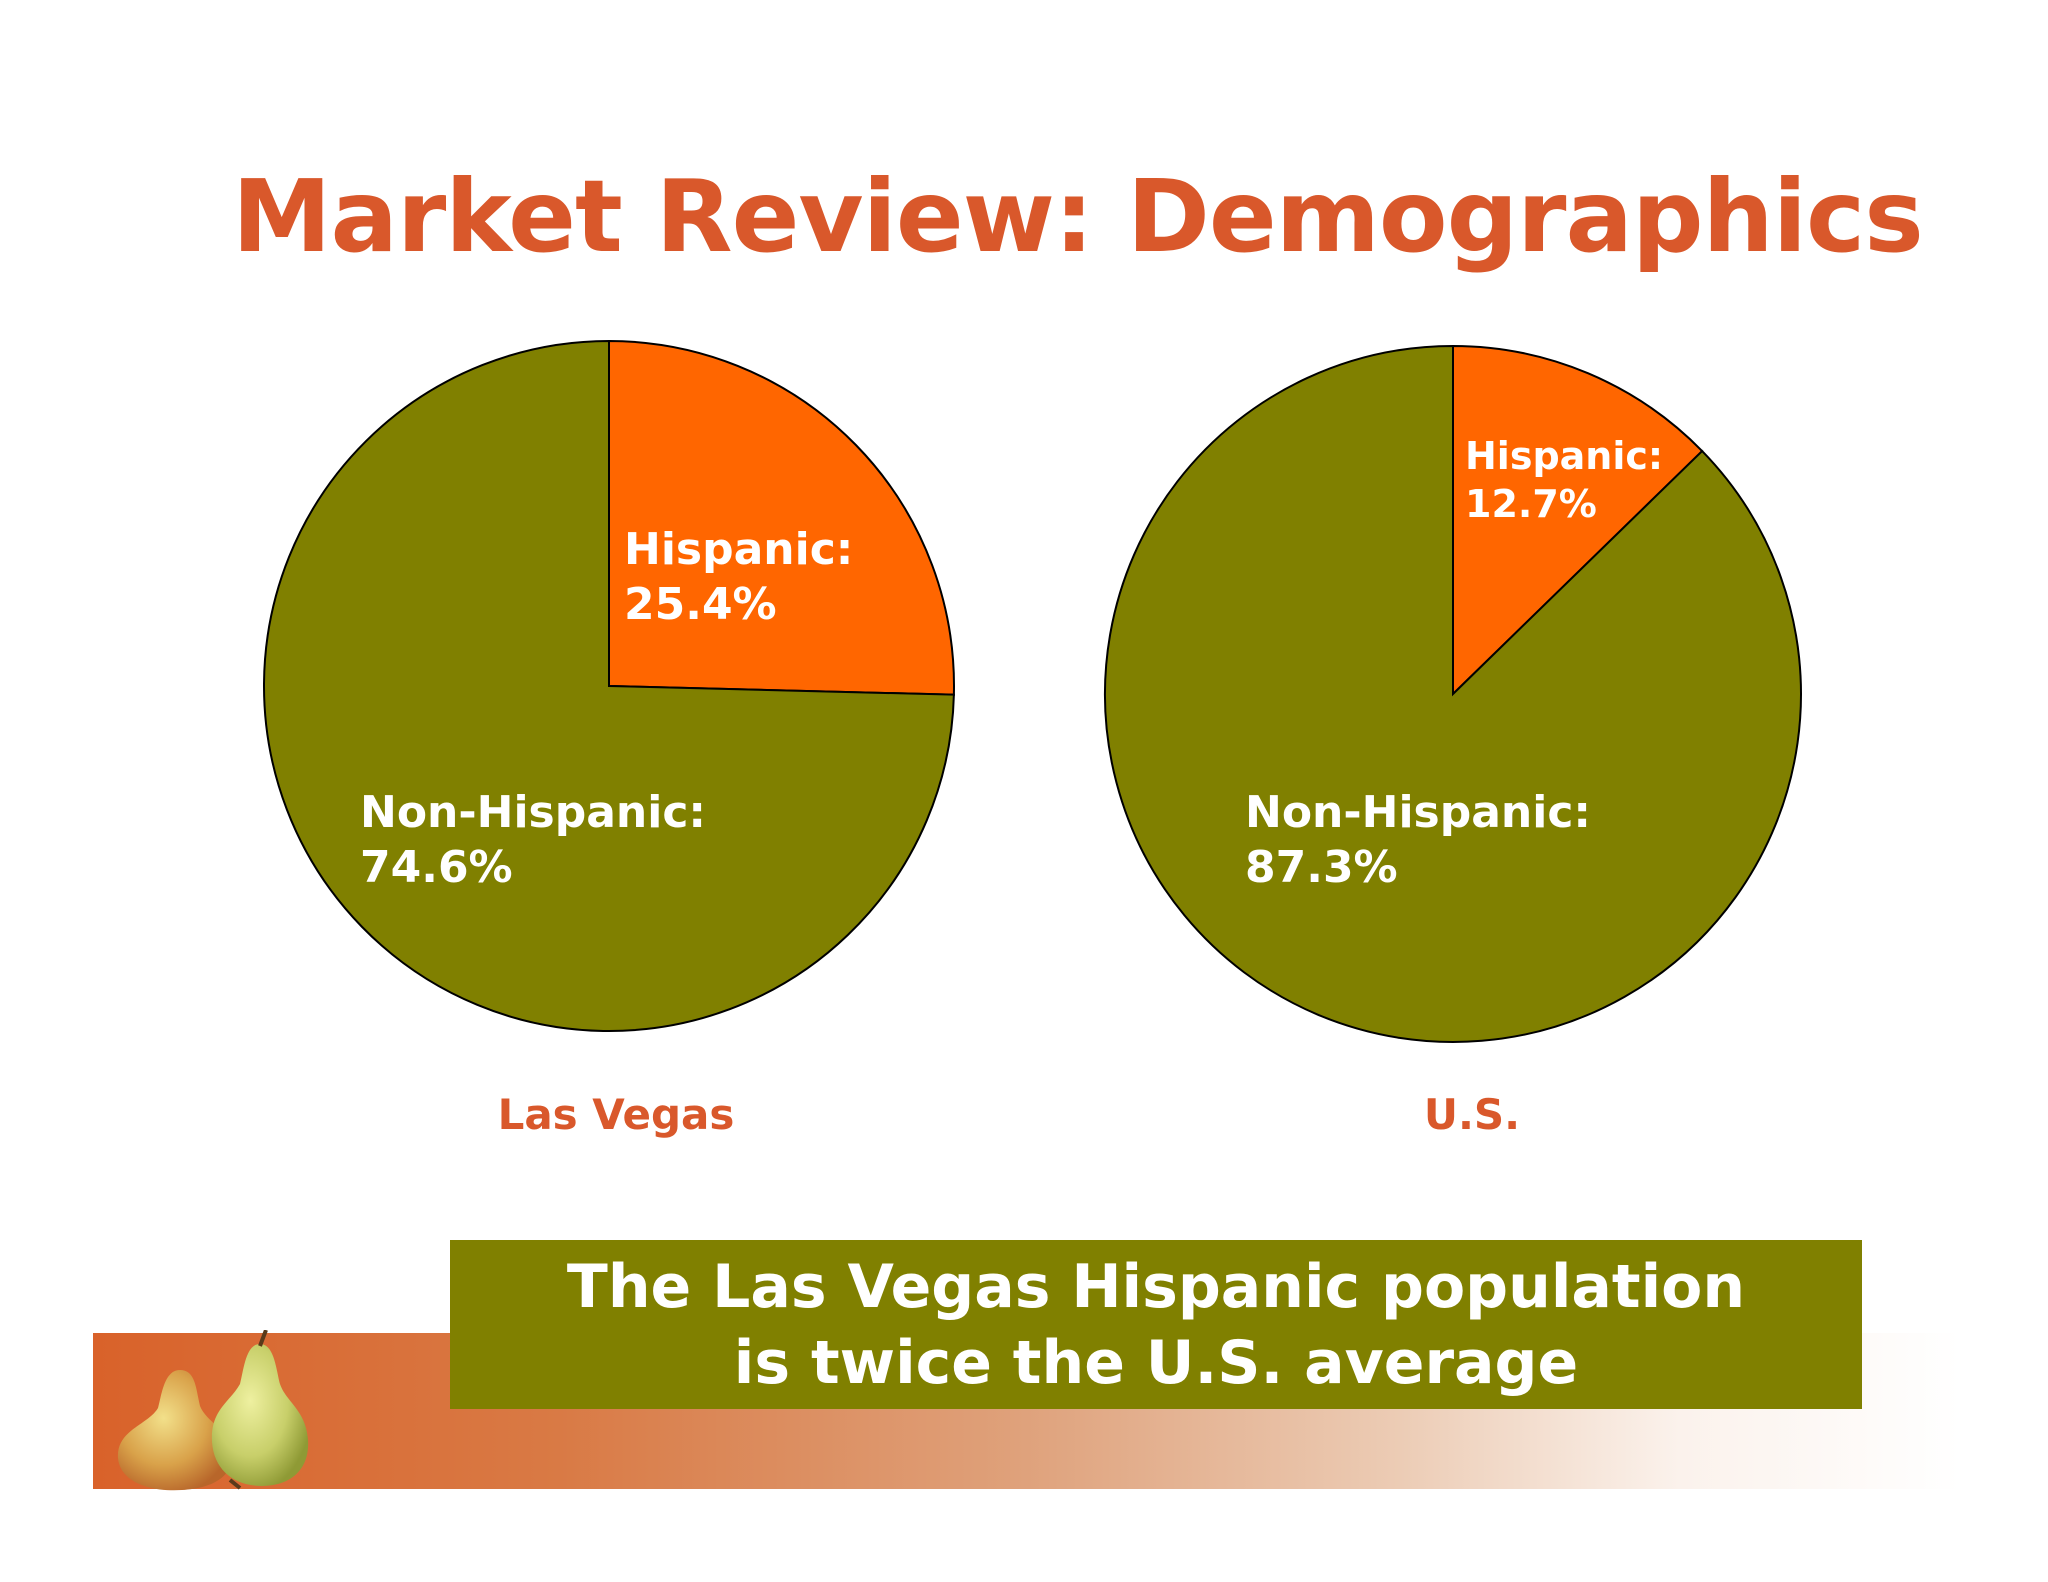 The width and height of the screenshot is (2048, 1582). Describe the element at coordinates (1472, 1114) in the screenshot. I see `pie-title-us: U.S.` at that location.